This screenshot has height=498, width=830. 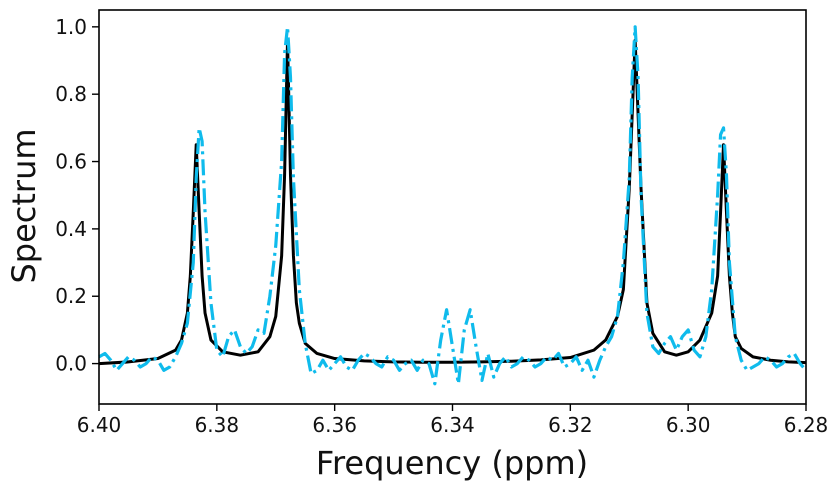 I want to click on x-tick-label: 6.36, so click(x=334, y=425).